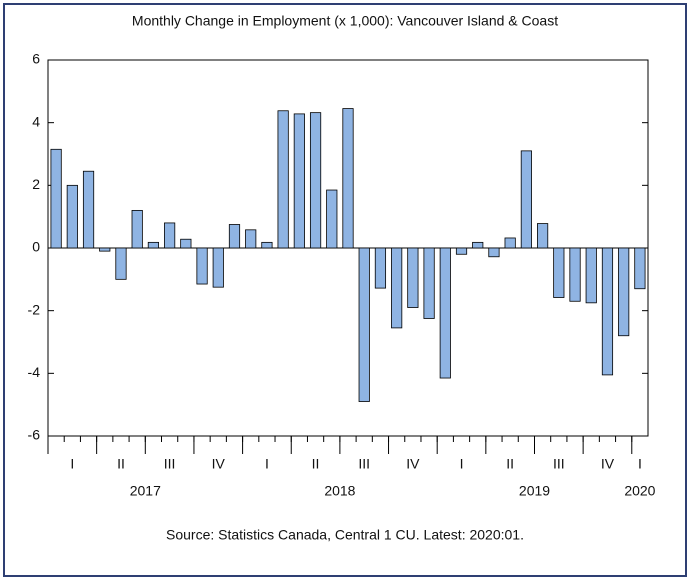  Describe the element at coordinates (34, 372) in the screenshot. I see `y-tick-label: -4` at that location.